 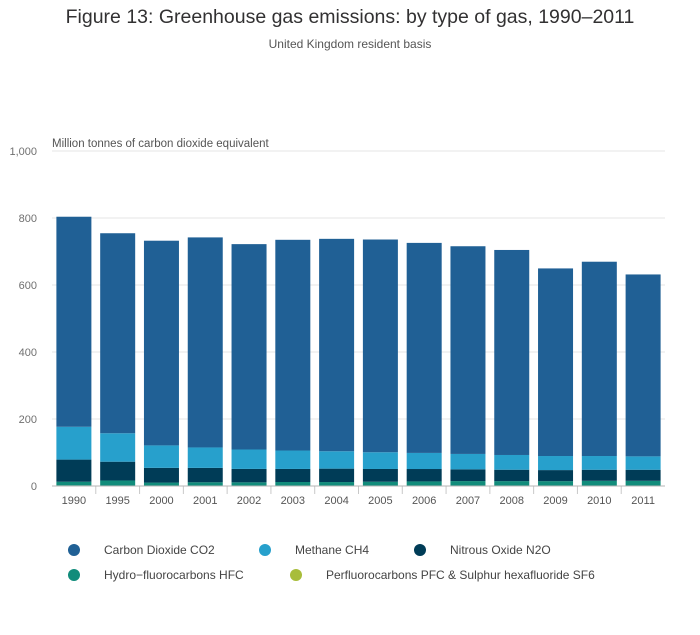 What do you see at coordinates (161, 501) in the screenshot?
I see `x-tick-label: 2000` at bounding box center [161, 501].